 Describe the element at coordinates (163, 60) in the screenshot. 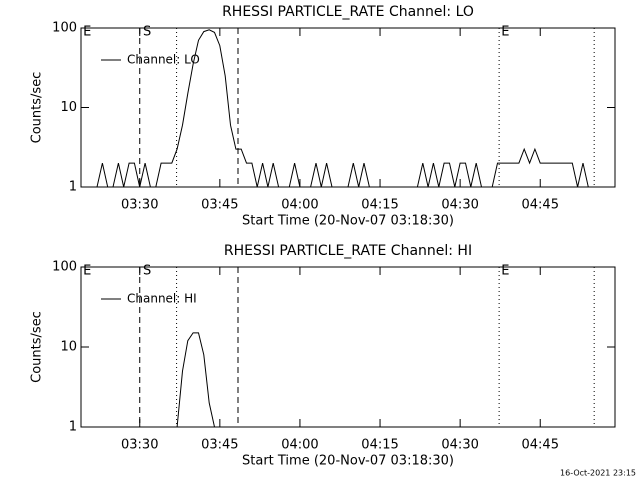

I see `legend-label: Channel: LO` at that location.